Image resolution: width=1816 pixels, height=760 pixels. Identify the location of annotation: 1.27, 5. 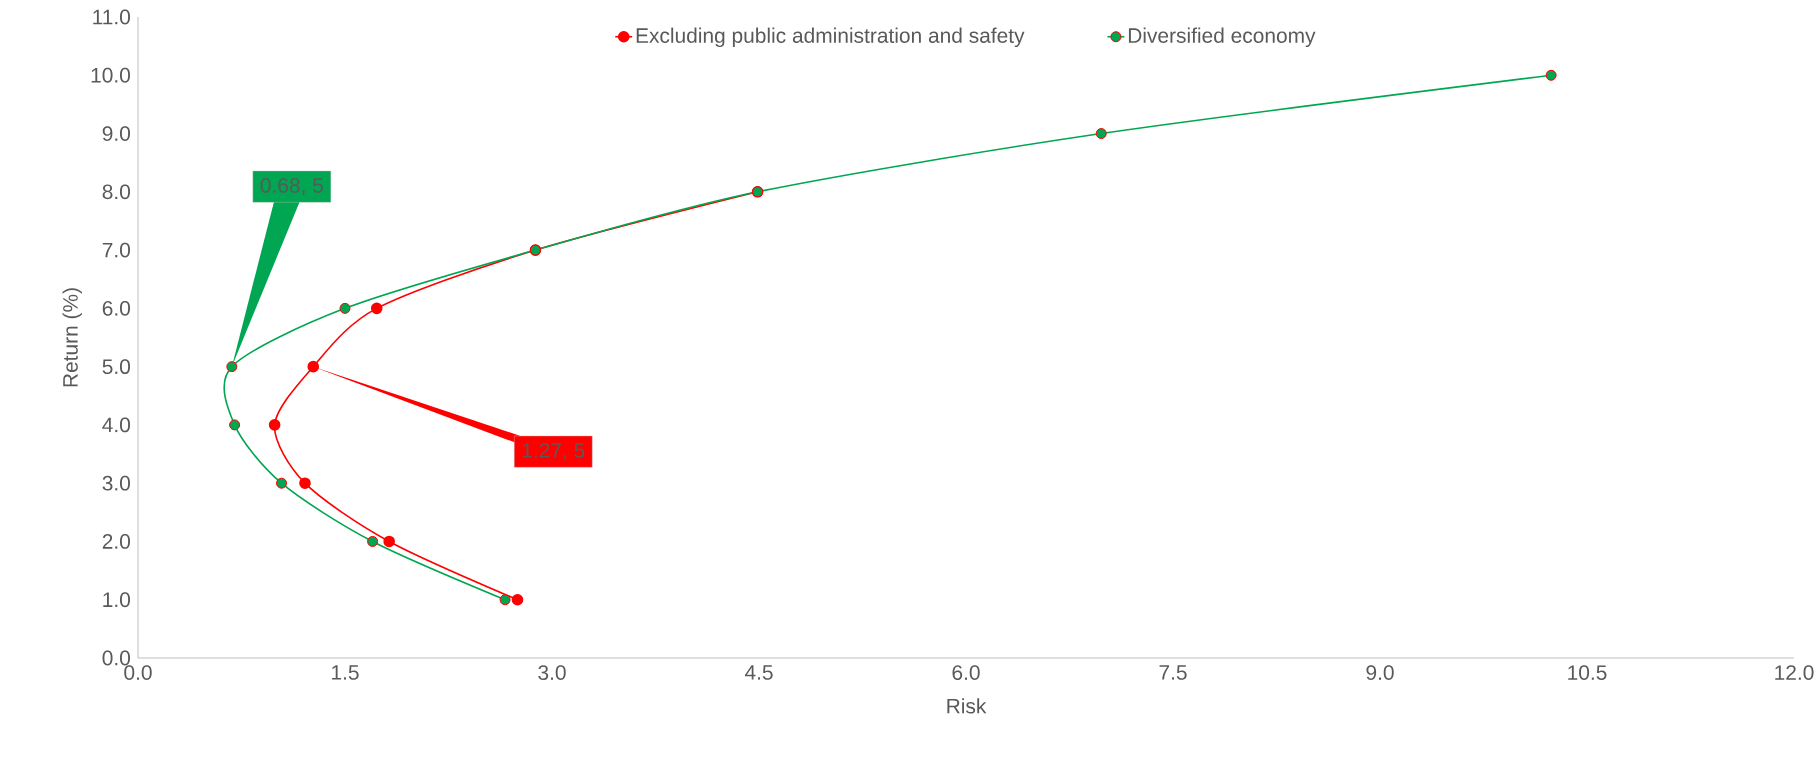
(553, 451).